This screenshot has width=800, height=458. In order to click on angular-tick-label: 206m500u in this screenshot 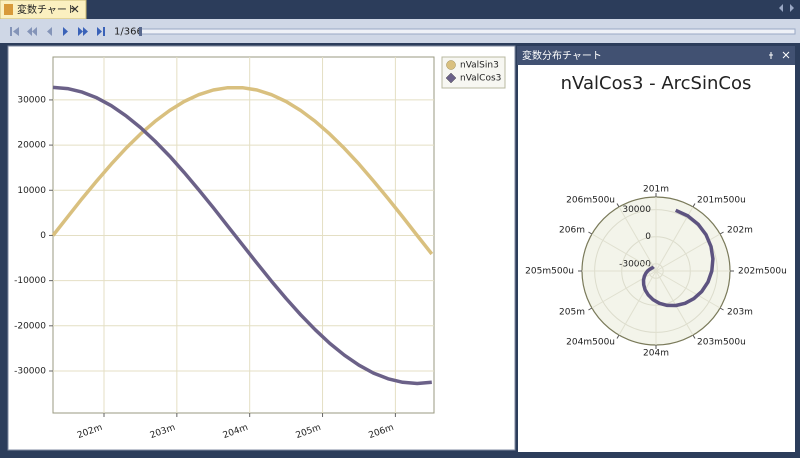, I will do `click(590, 200)`.